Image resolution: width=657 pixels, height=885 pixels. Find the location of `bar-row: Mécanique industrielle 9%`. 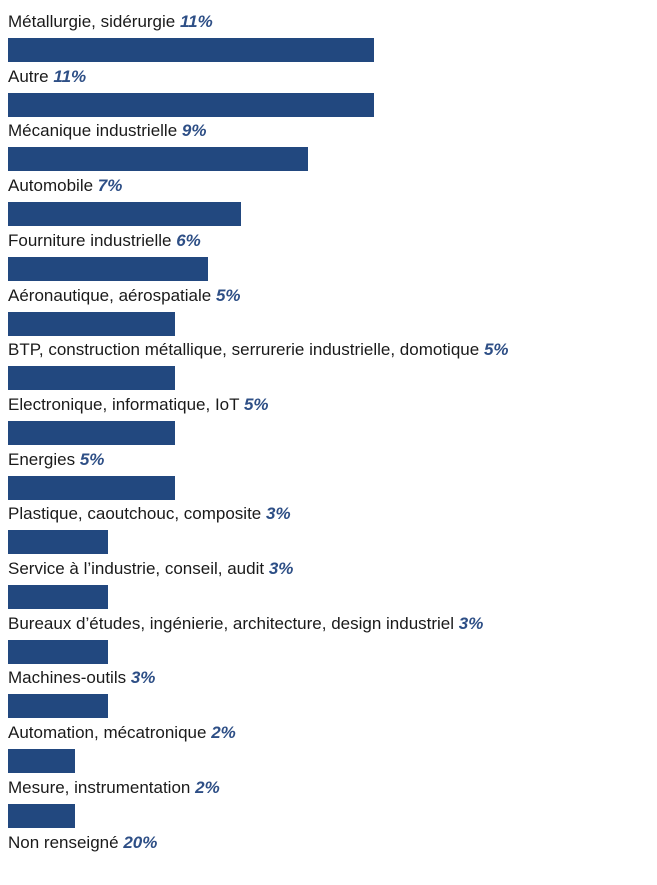

bar-row: Mécanique industrielle 9% is located at coordinates (330, 146).